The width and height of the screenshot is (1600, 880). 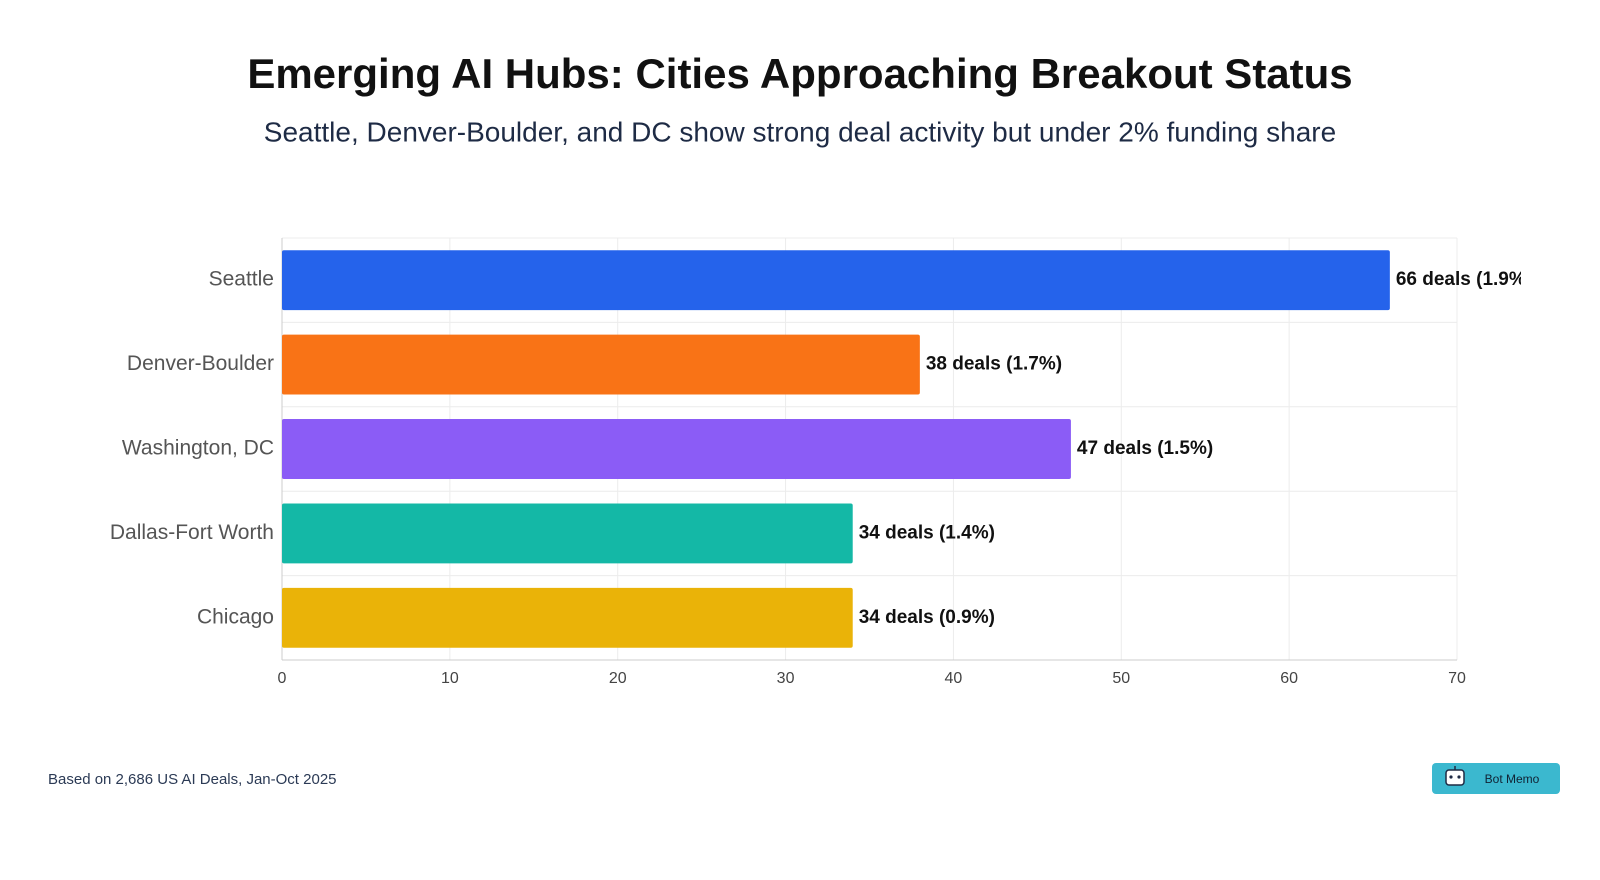 What do you see at coordinates (927, 532) in the screenshot?
I see `value-label: 34 deals (1.4%)` at bounding box center [927, 532].